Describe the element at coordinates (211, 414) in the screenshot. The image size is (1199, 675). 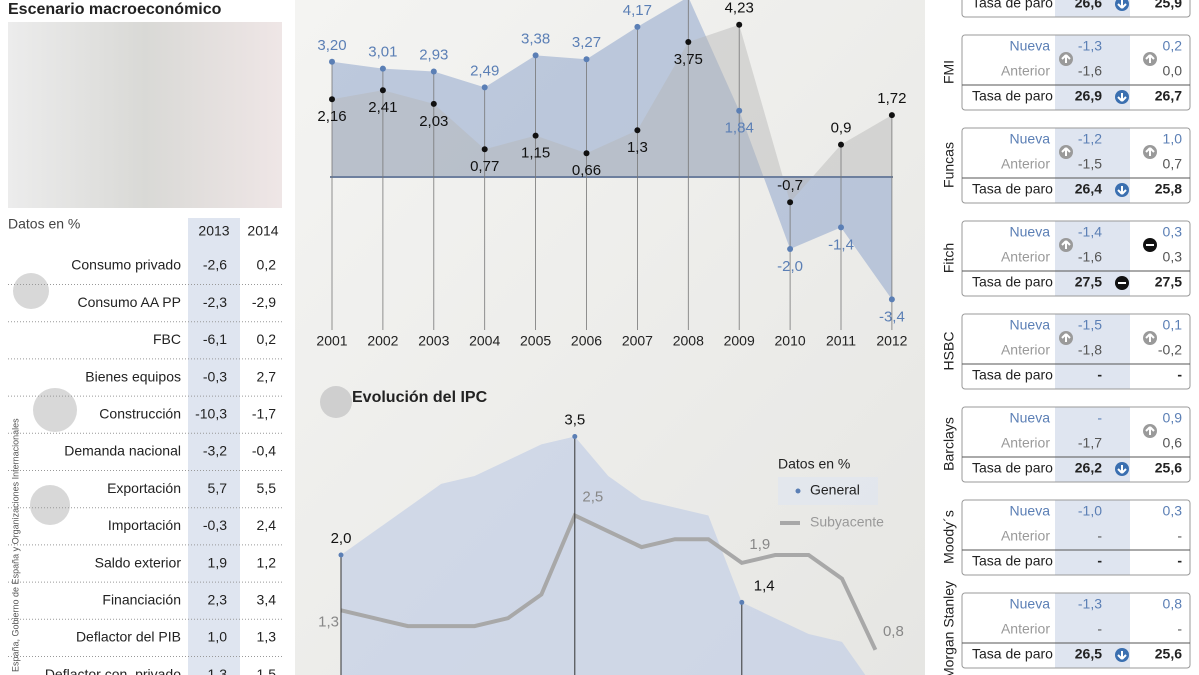
I see `cell: -10,3` at that location.